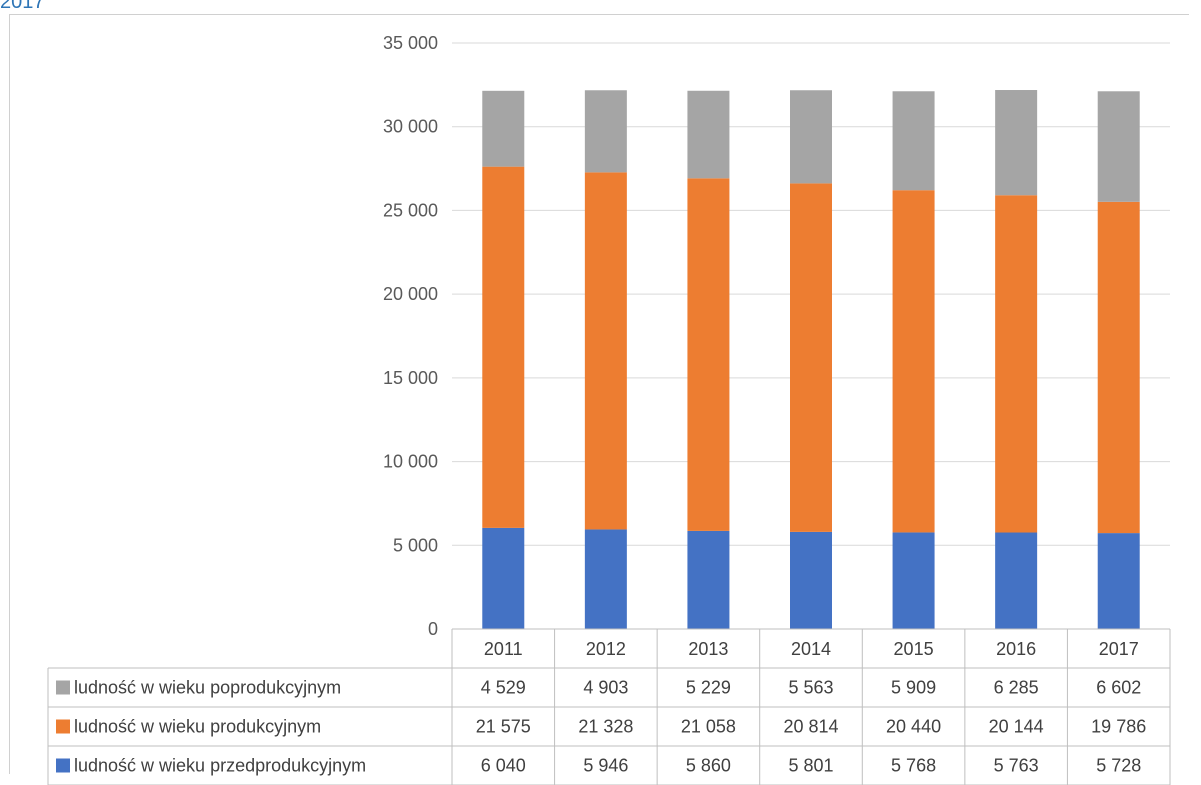 The image size is (1201, 785). Describe the element at coordinates (810, 766) in the screenshot. I see `data-value-label: 5 801` at that location.